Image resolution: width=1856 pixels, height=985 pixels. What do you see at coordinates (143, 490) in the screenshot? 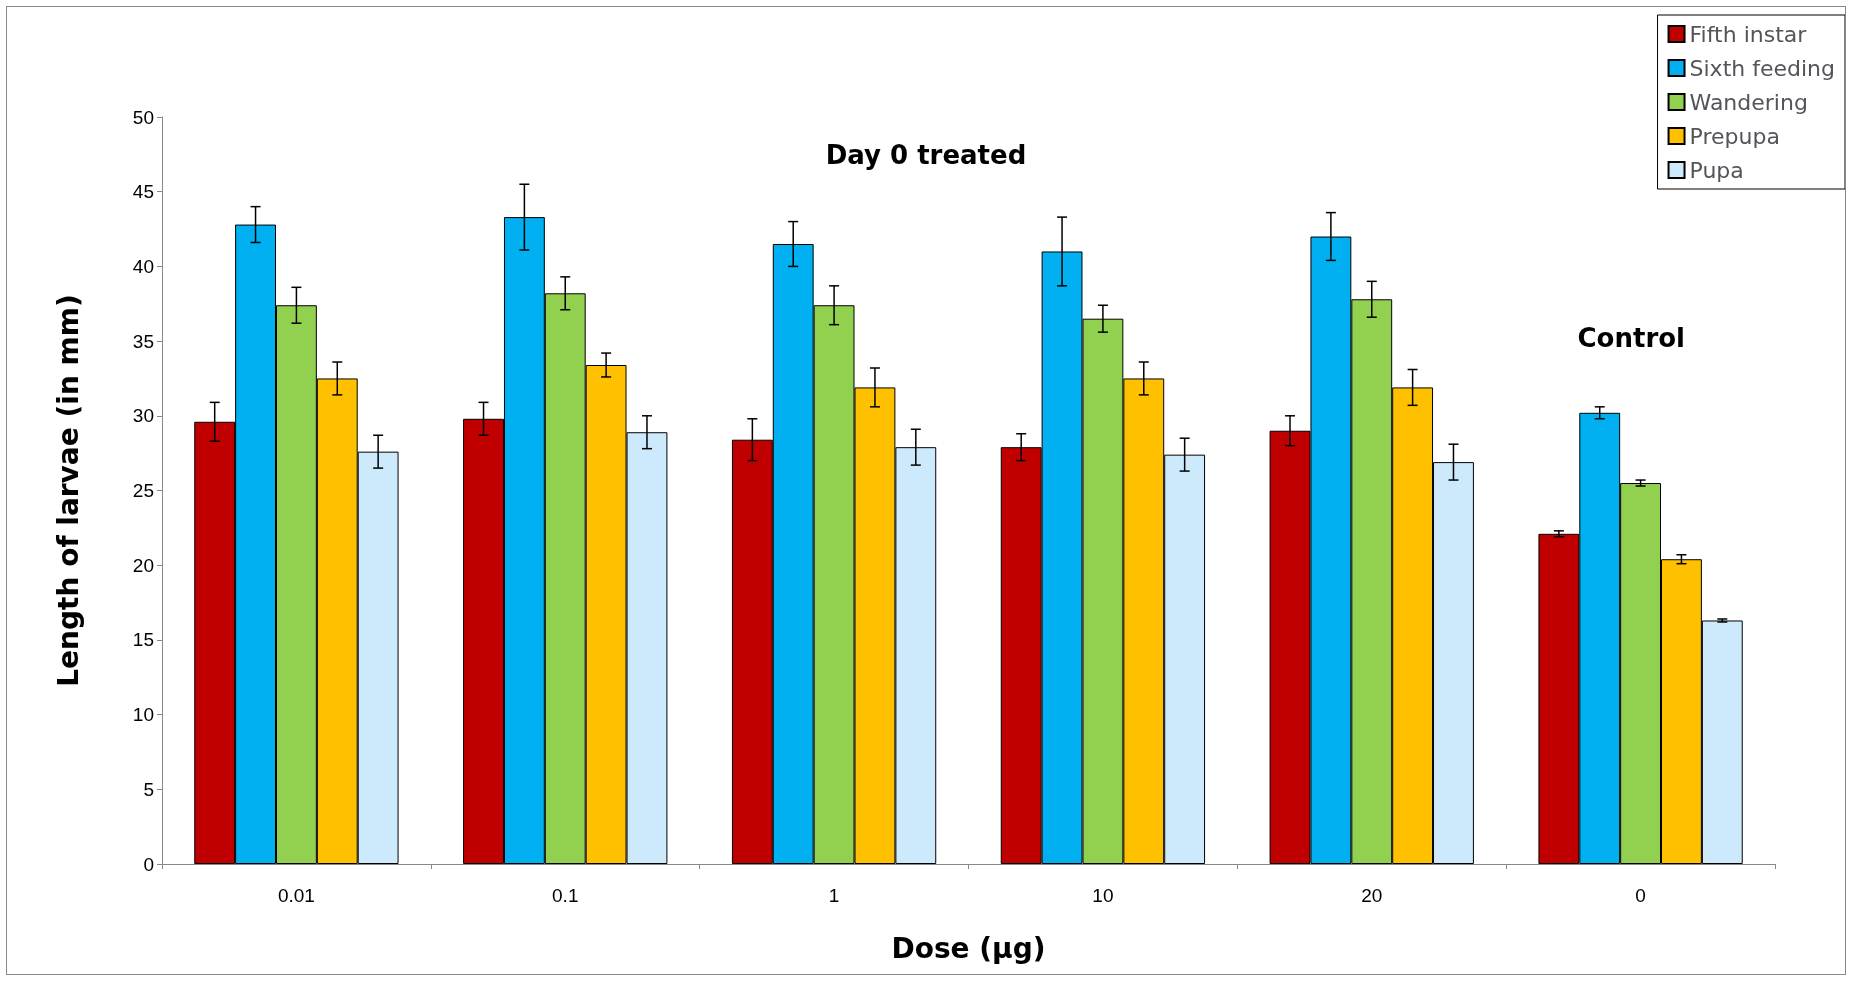
I see `y-tick-label: 25` at bounding box center [143, 490].